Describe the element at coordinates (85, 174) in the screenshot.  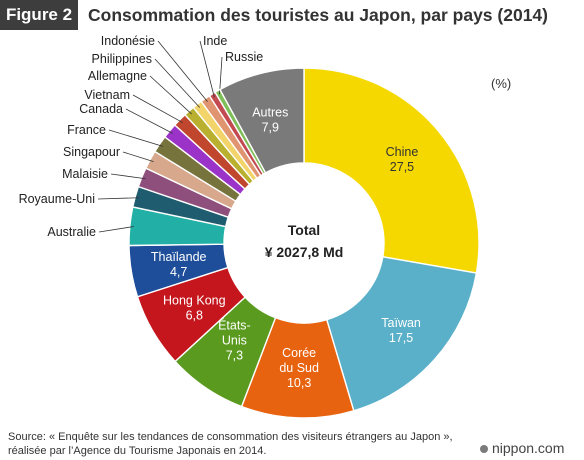
I see `slice-label-malaisie: Malaisie` at that location.